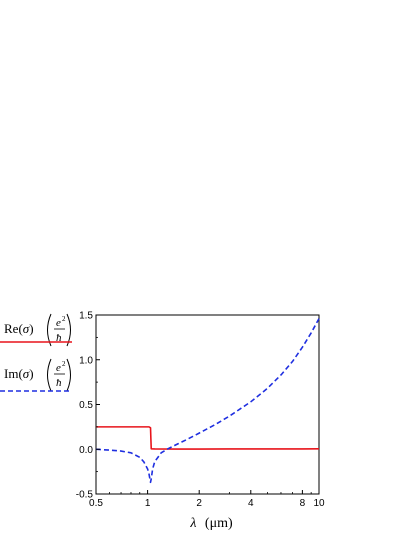 This screenshot has height=537, width=415. I want to click on x-tick-label: 1, so click(148, 503).